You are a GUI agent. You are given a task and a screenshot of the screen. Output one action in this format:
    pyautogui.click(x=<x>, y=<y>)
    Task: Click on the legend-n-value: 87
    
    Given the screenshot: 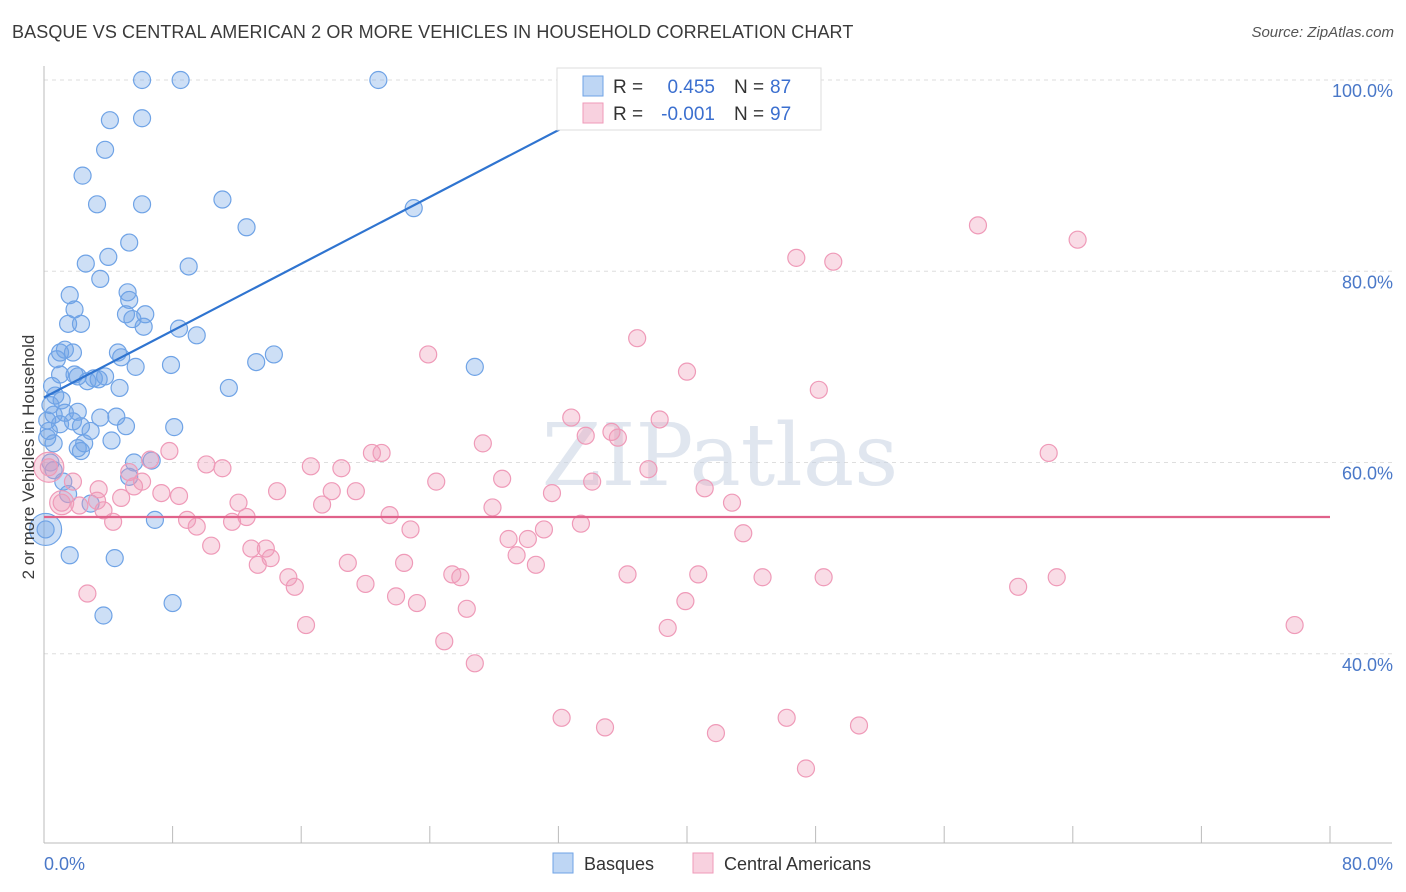 What is the action you would take?
    pyautogui.click(x=780, y=87)
    